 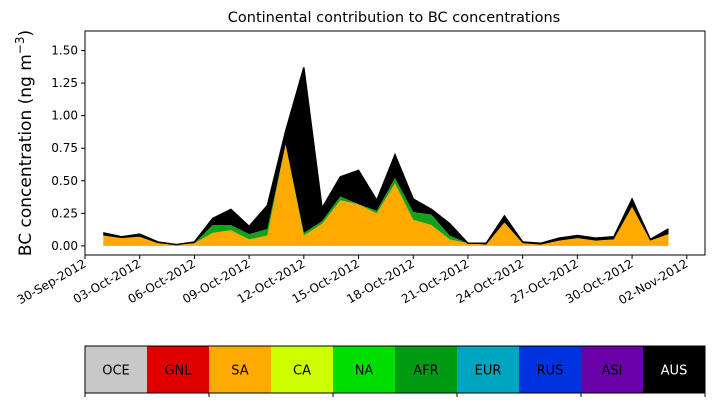 I want to click on colorbar-swatch-eur, so click(x=488, y=369).